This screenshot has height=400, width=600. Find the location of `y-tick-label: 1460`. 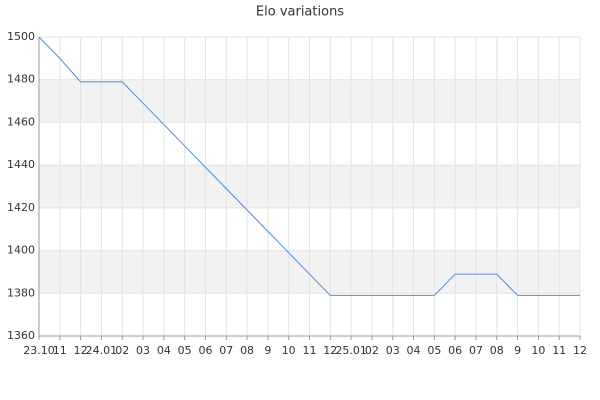

y-tick-label: 1460 is located at coordinates (21, 121).